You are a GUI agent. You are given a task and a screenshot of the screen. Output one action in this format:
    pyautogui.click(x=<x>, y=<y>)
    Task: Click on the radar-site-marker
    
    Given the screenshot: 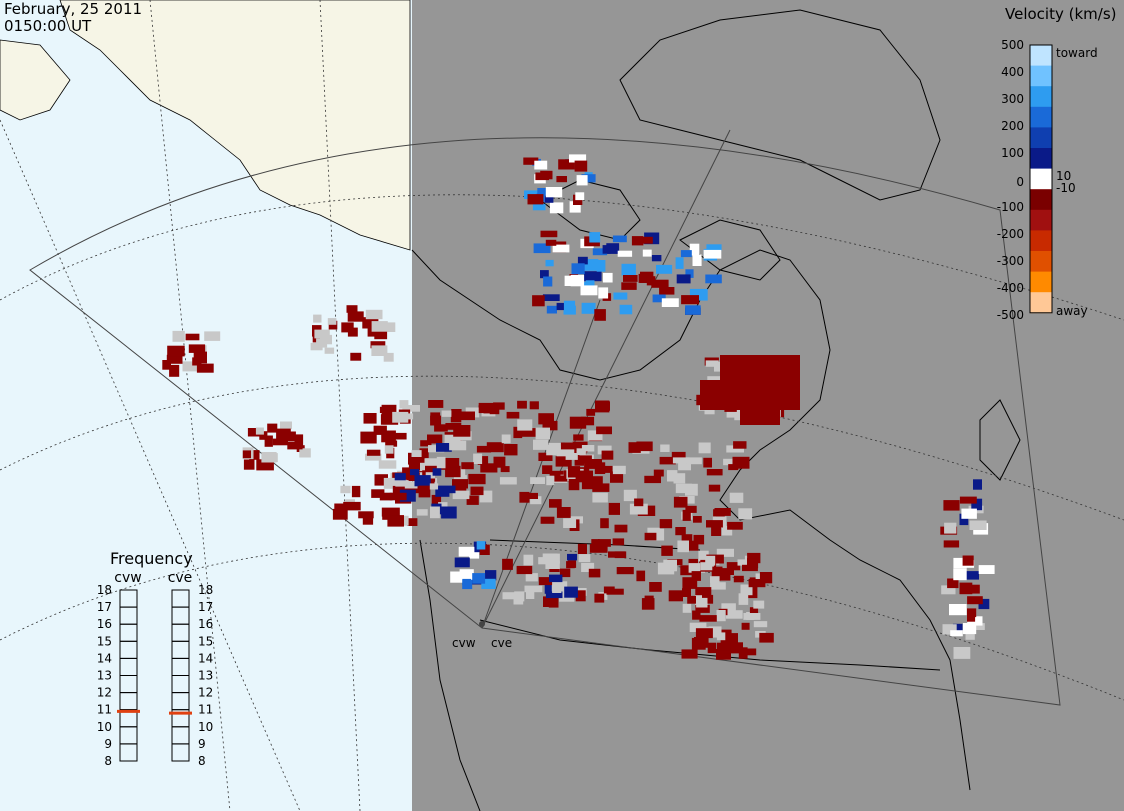 What is the action you would take?
    pyautogui.click(x=482, y=624)
    